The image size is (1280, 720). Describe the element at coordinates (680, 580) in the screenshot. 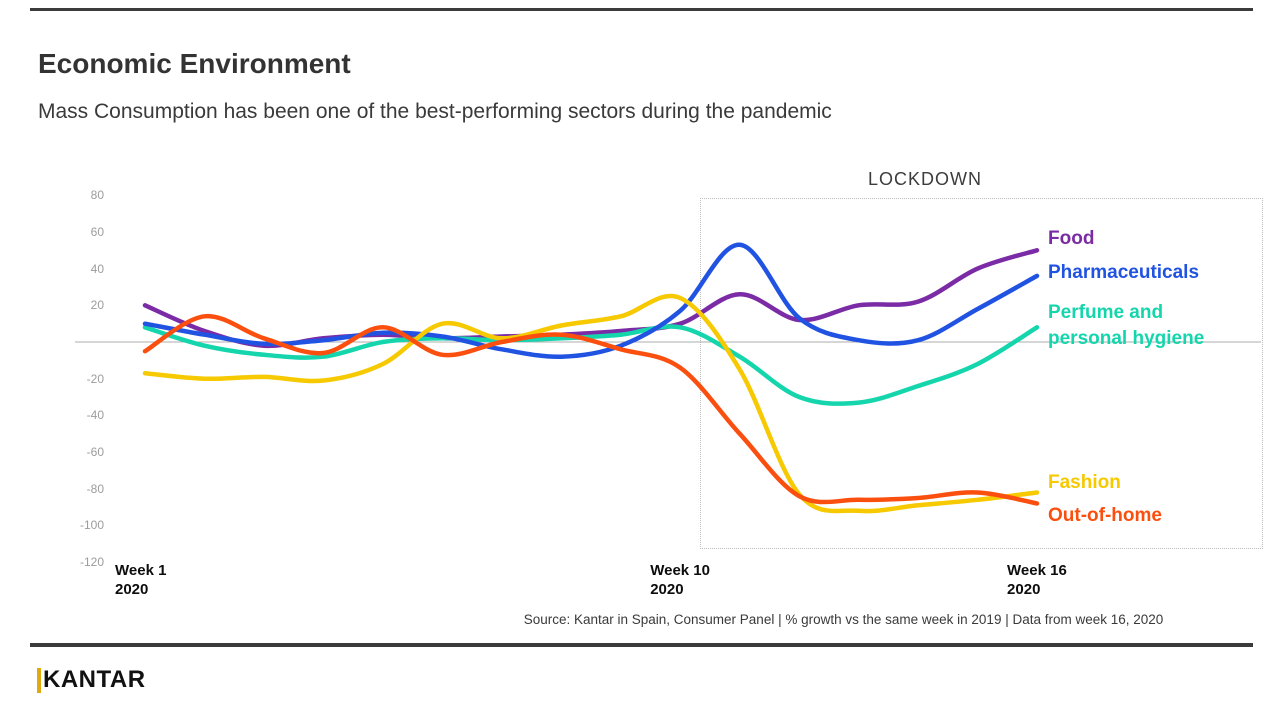

I see `week-label-10: Week 10 2020` at that location.